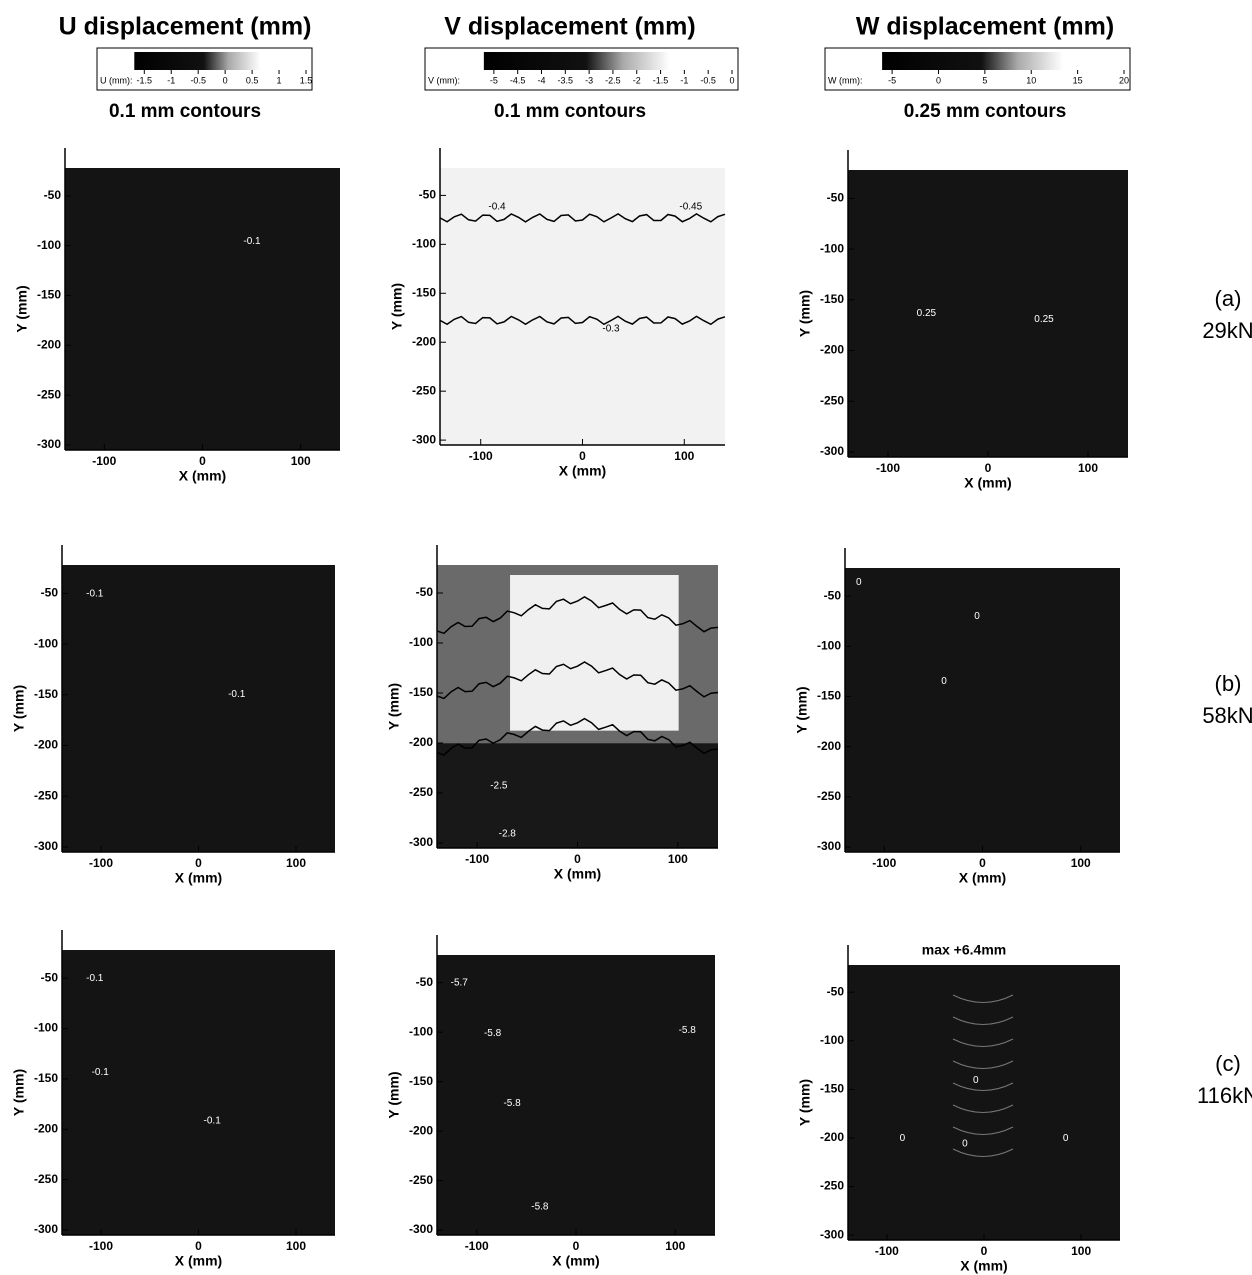 The height and width of the screenshot is (1275, 1252). I want to click on annotation: max +6.4mm, so click(964, 950).